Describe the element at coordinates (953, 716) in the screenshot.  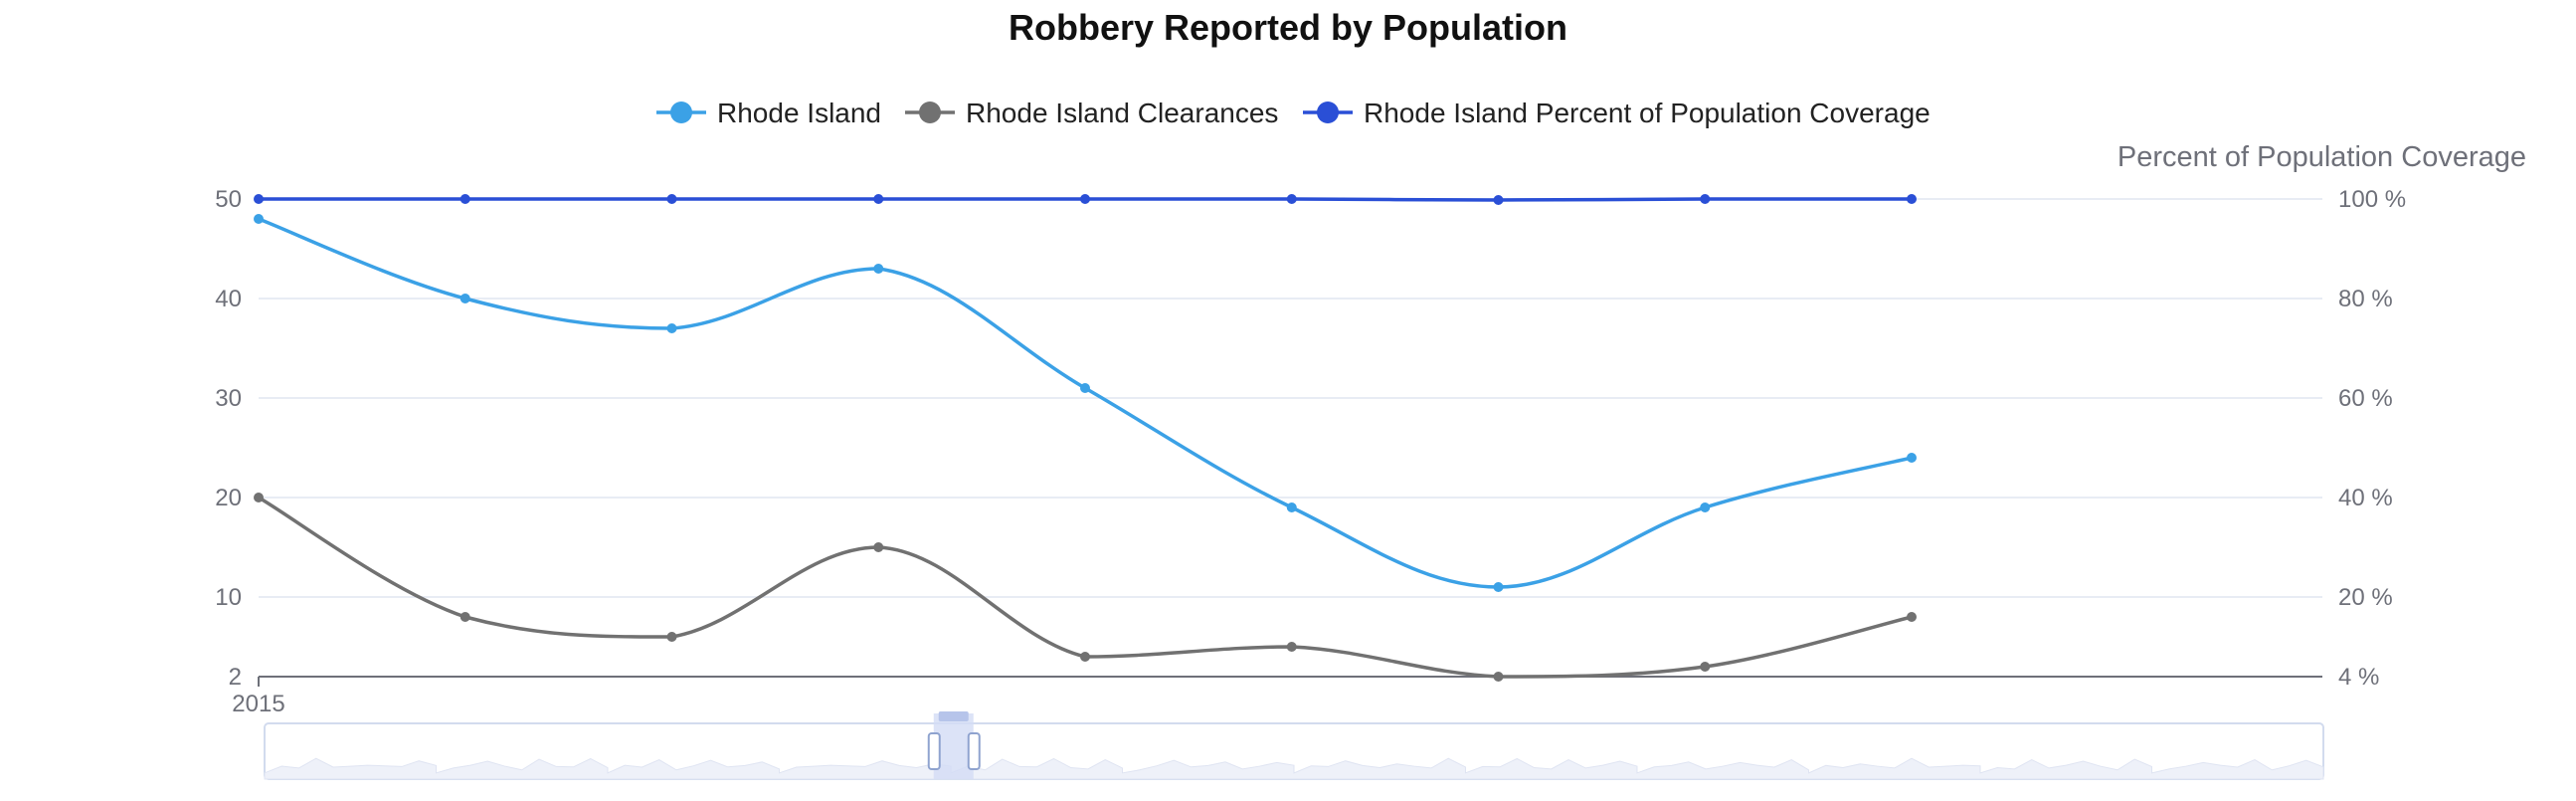
I see `zoom-move-handle` at that location.